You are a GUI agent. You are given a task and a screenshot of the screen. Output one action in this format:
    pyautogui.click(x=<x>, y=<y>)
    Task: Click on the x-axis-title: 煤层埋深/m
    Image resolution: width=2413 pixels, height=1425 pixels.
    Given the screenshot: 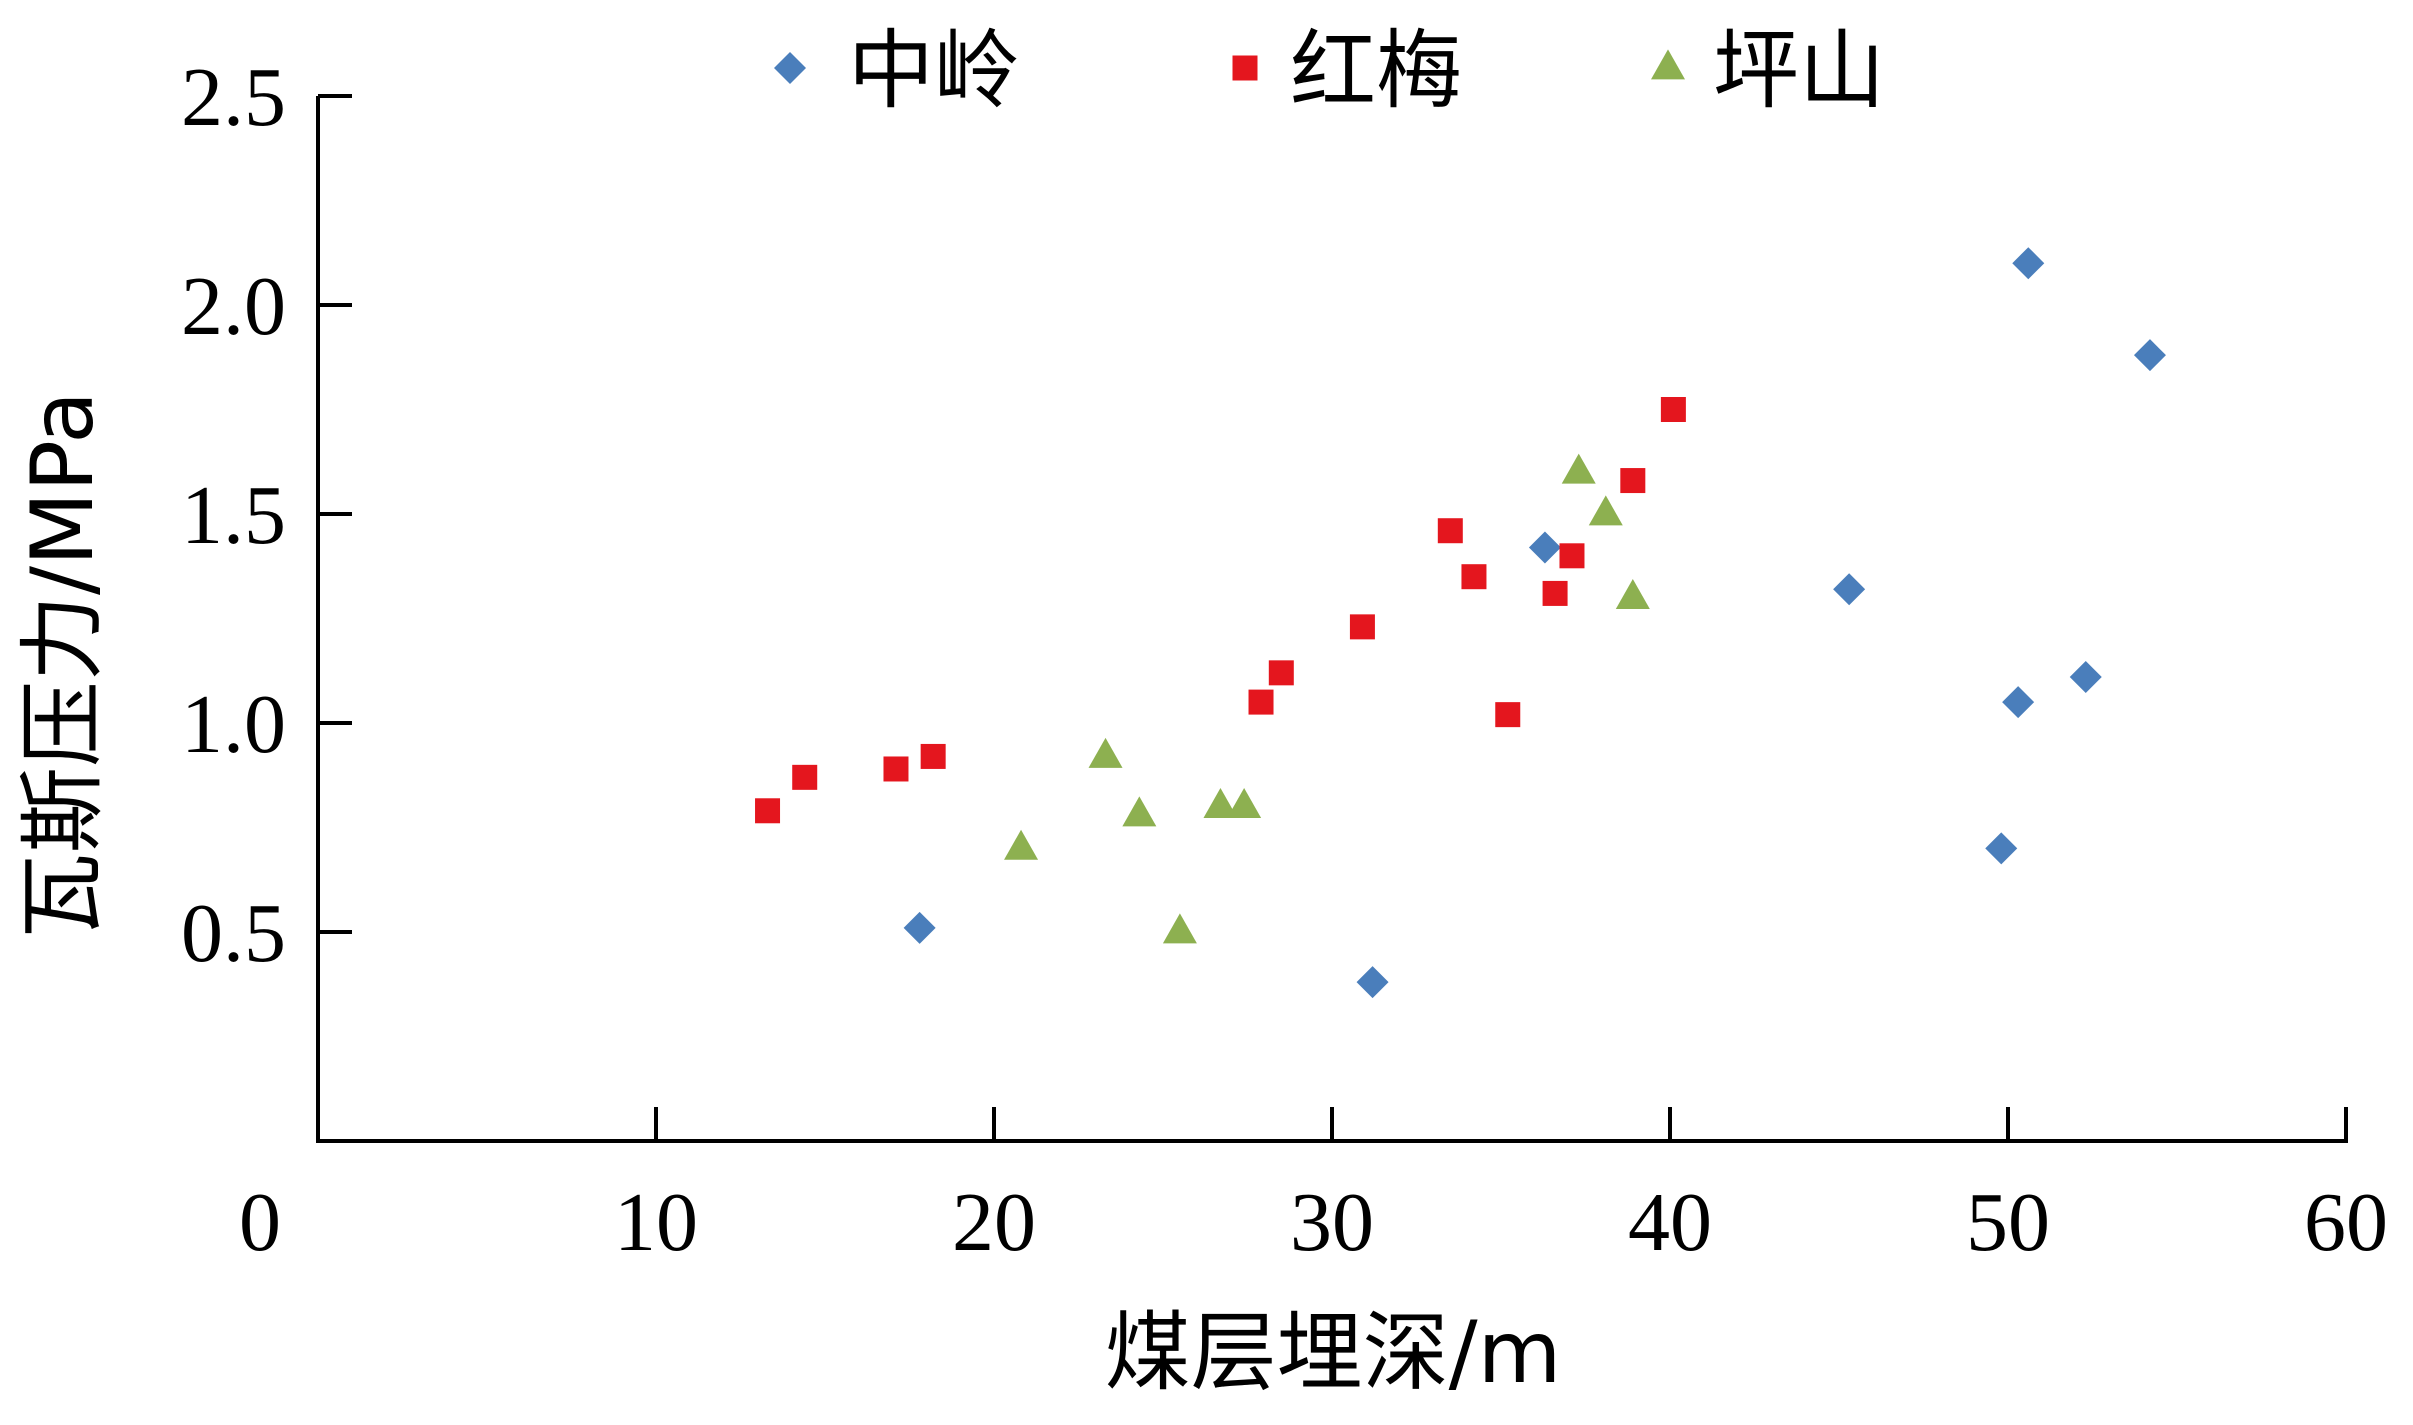 What is the action you would take?
    pyautogui.click(x=1333, y=1353)
    